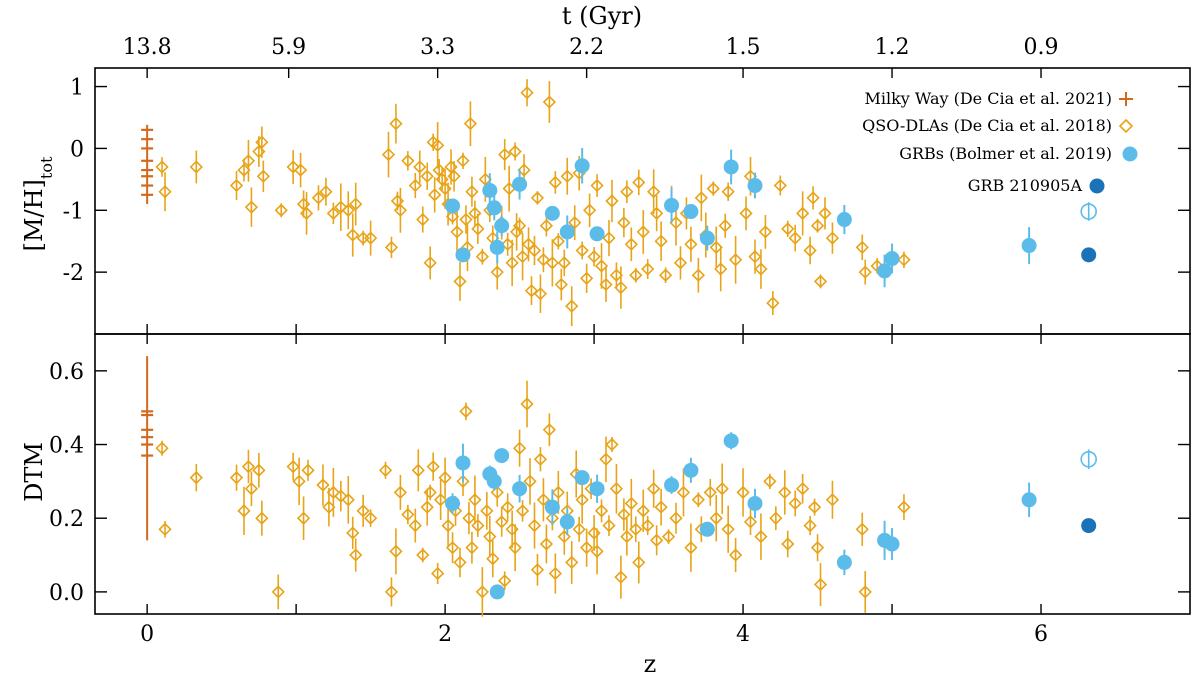 Image resolution: width=1200 pixels, height=680 pixels. I want to click on y-tick-label: 0, so click(77, 149).